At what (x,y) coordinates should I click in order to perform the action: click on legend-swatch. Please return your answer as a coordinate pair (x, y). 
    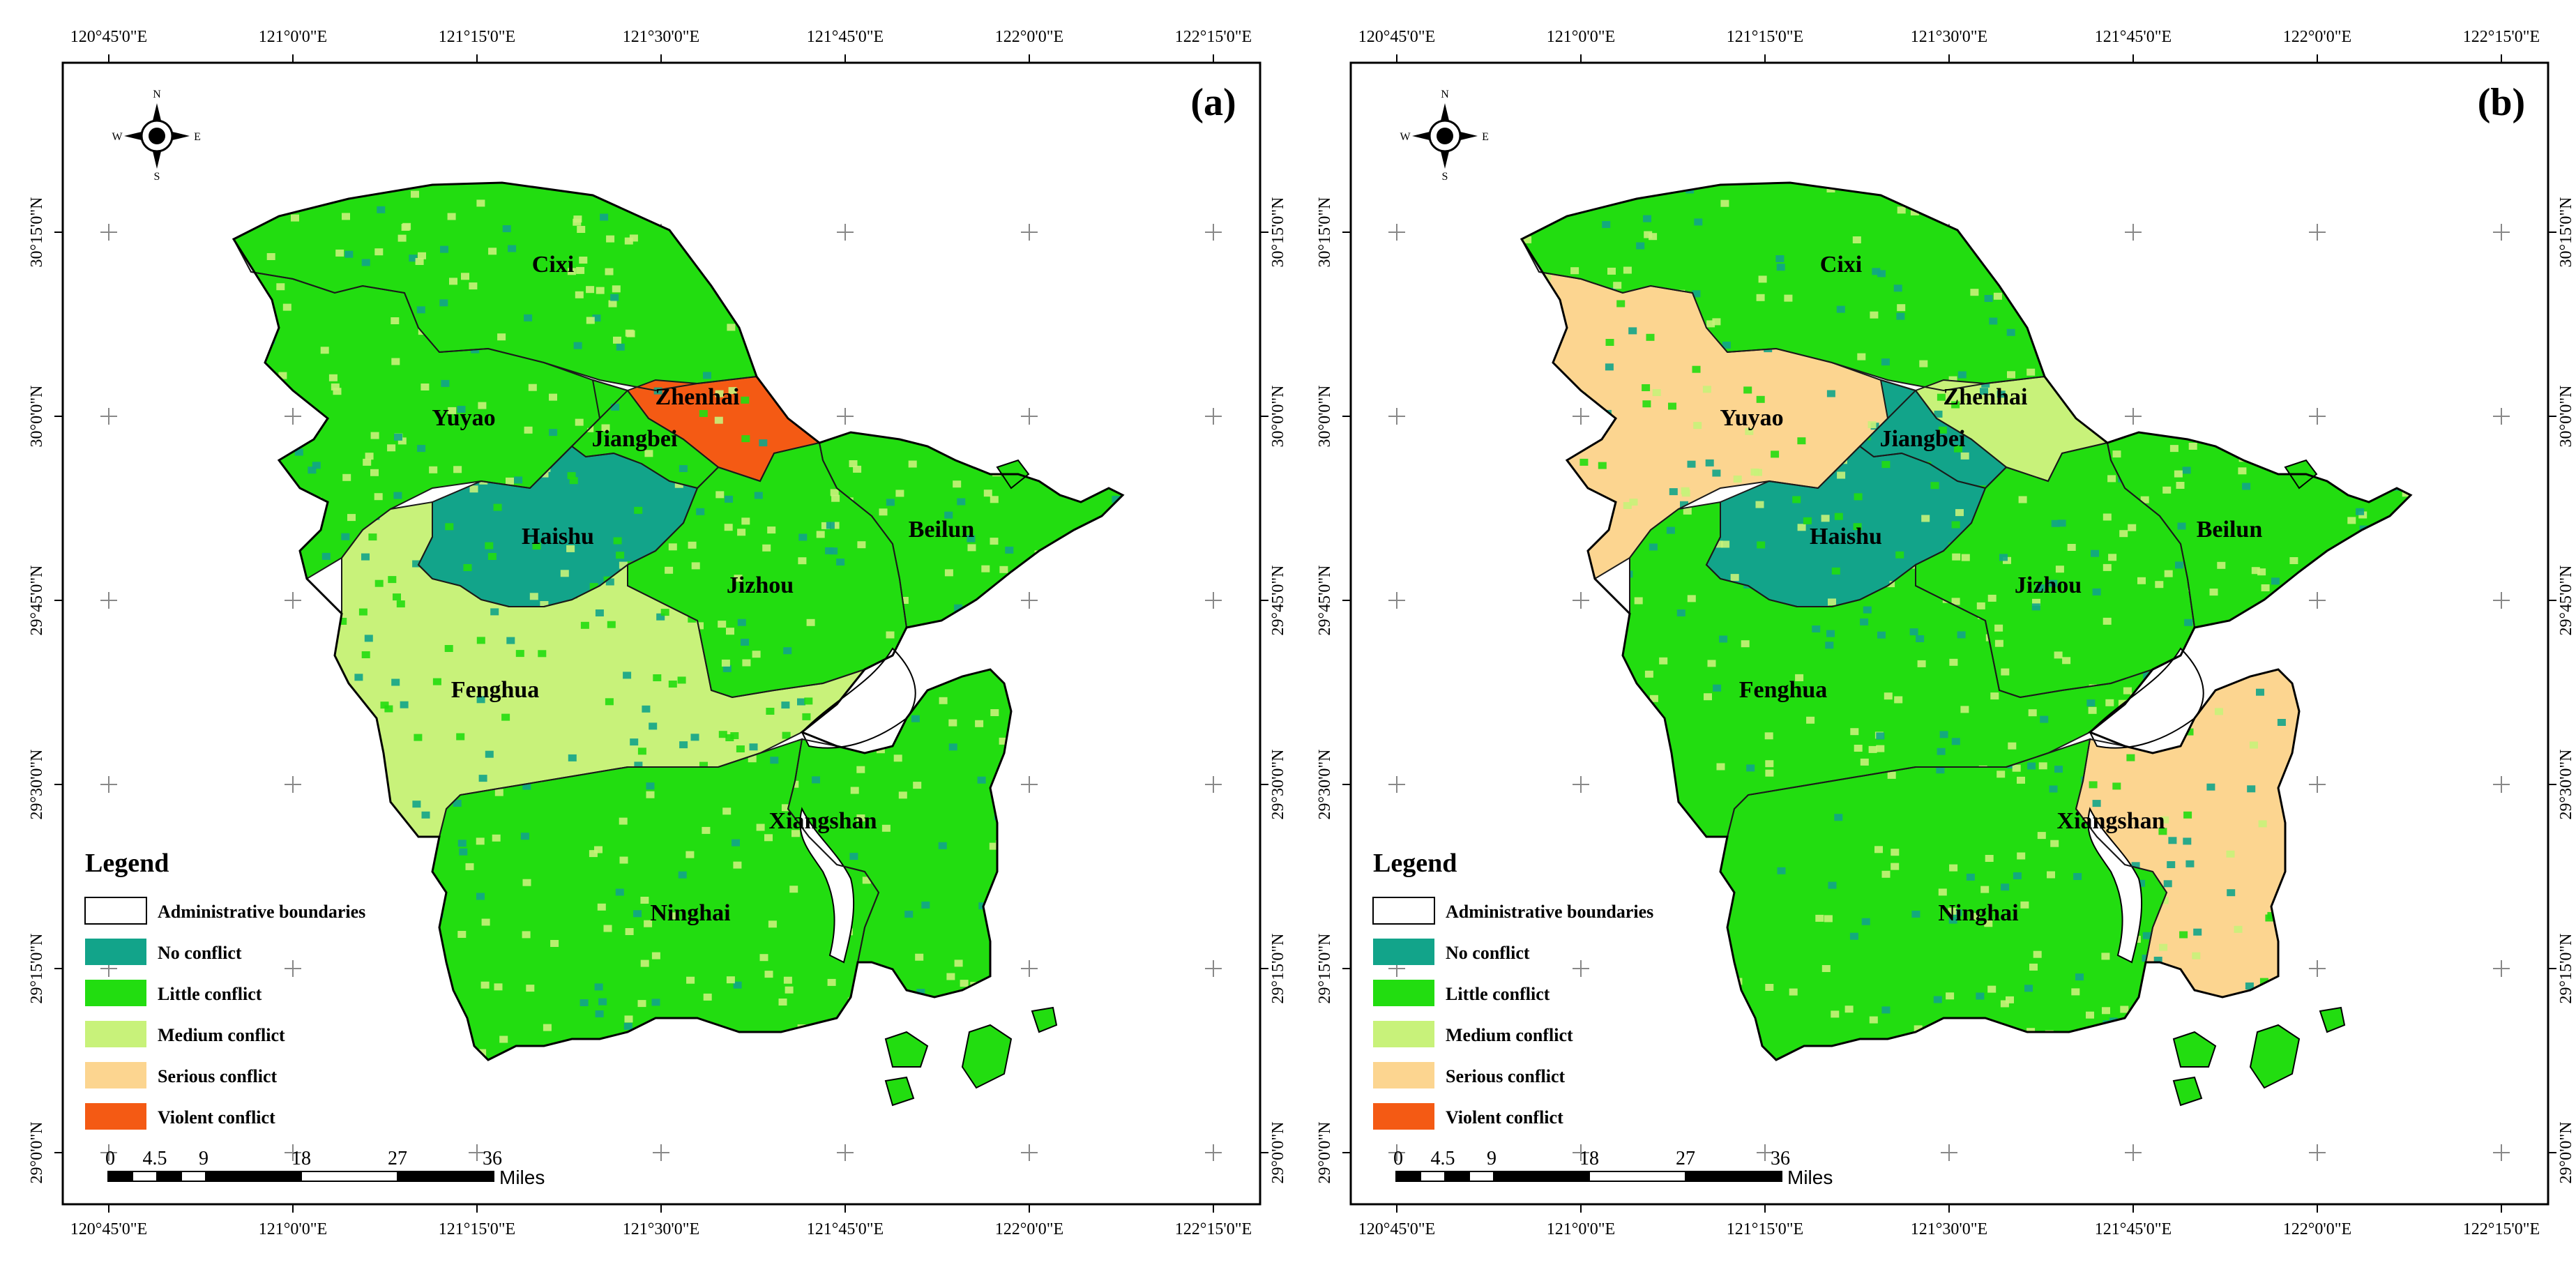
    Looking at the image, I should click on (115, 952).